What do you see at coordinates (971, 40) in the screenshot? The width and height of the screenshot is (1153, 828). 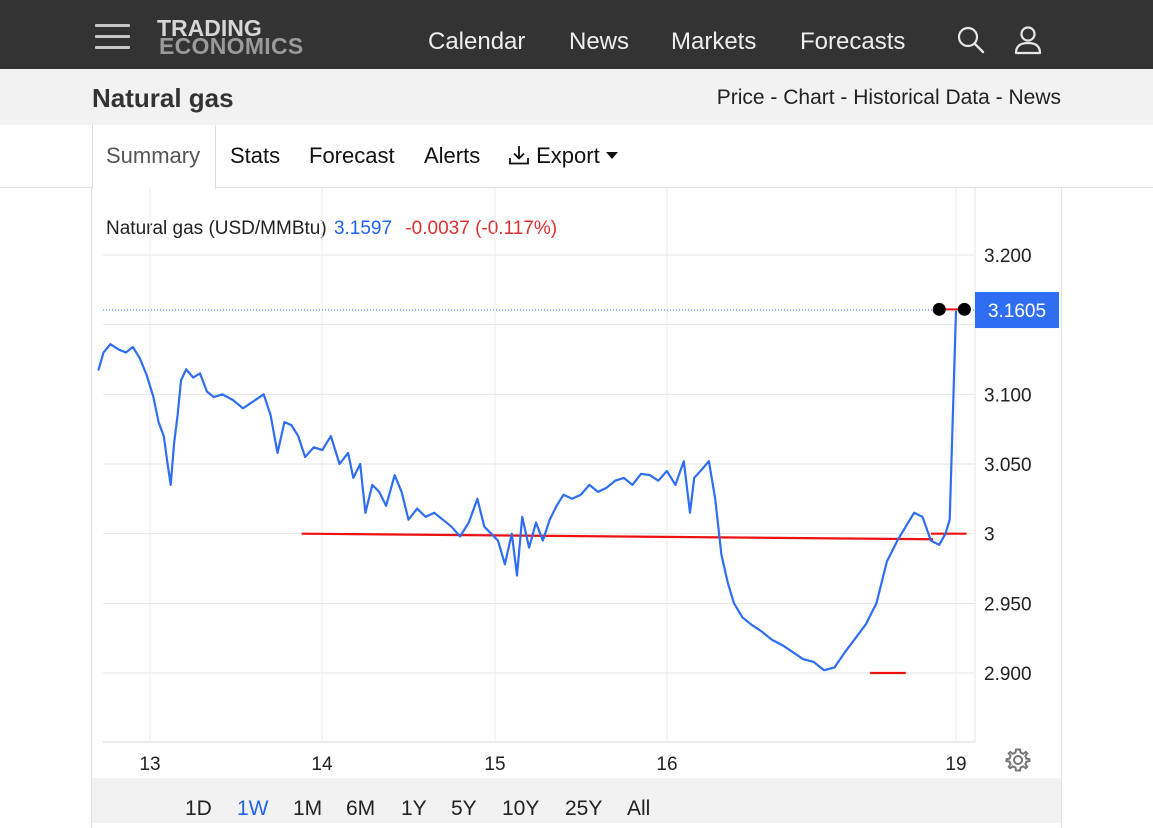 I see `search-icon` at bounding box center [971, 40].